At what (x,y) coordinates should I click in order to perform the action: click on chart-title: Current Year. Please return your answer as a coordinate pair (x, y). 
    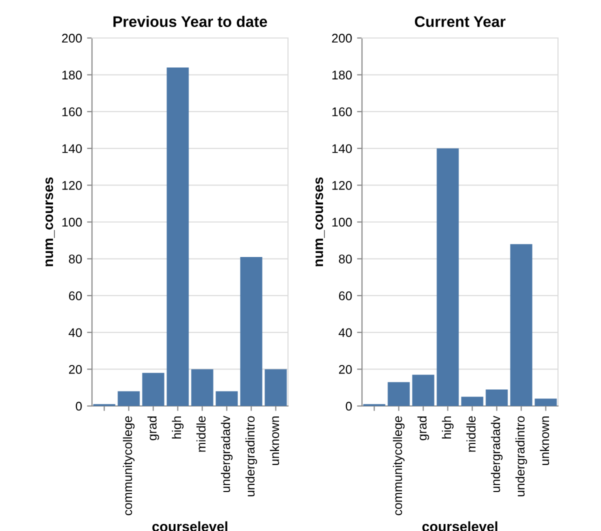
    Looking at the image, I should click on (460, 22).